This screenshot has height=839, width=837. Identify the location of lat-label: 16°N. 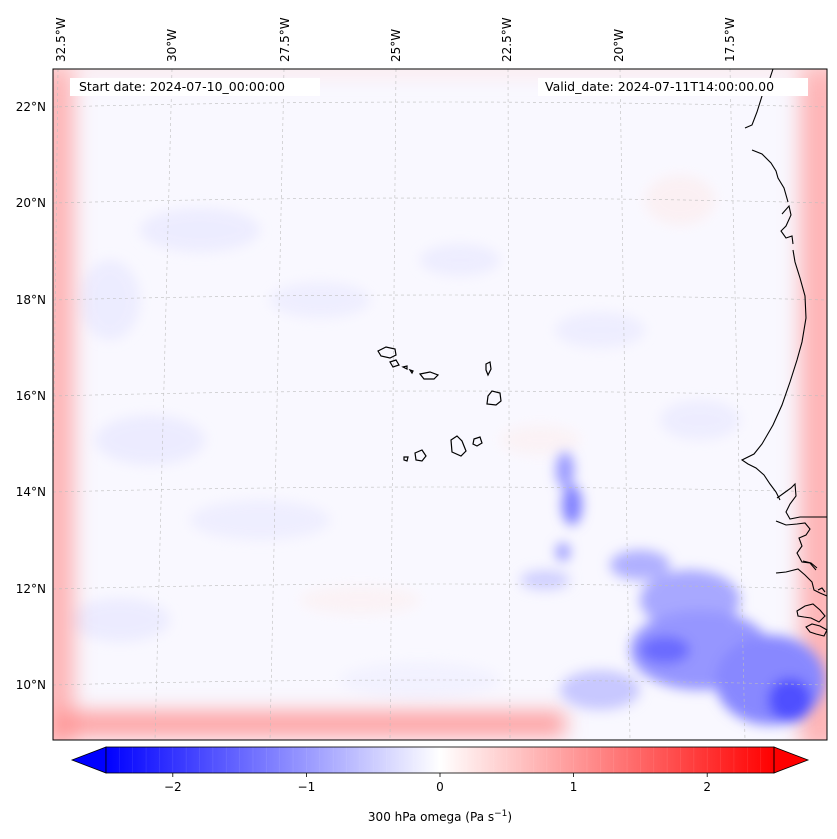
(31, 396).